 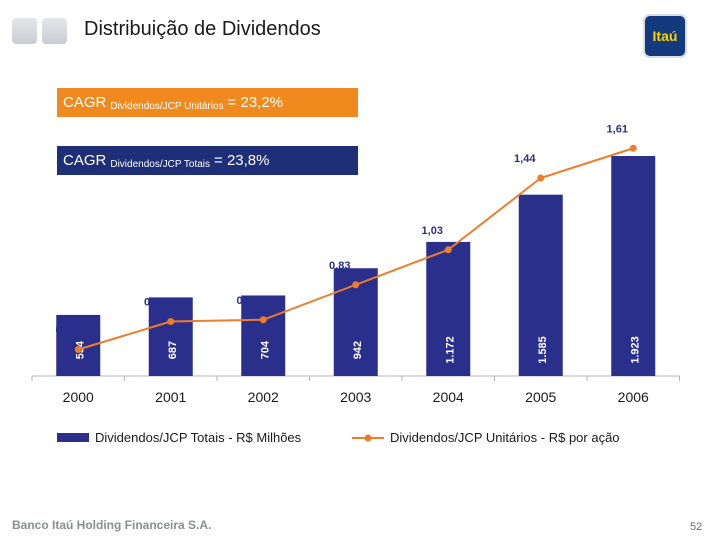 I want to click on bar-label: 1.923, so click(x=635, y=350).